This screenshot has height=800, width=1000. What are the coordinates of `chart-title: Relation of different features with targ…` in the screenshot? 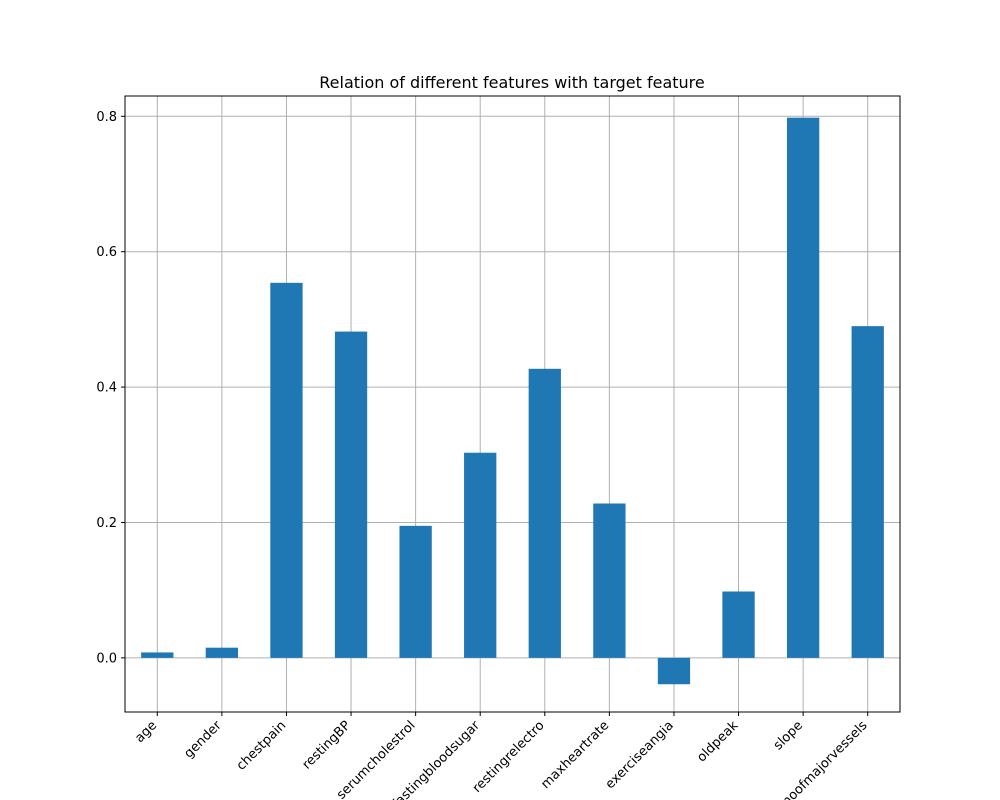 It's located at (512, 82).